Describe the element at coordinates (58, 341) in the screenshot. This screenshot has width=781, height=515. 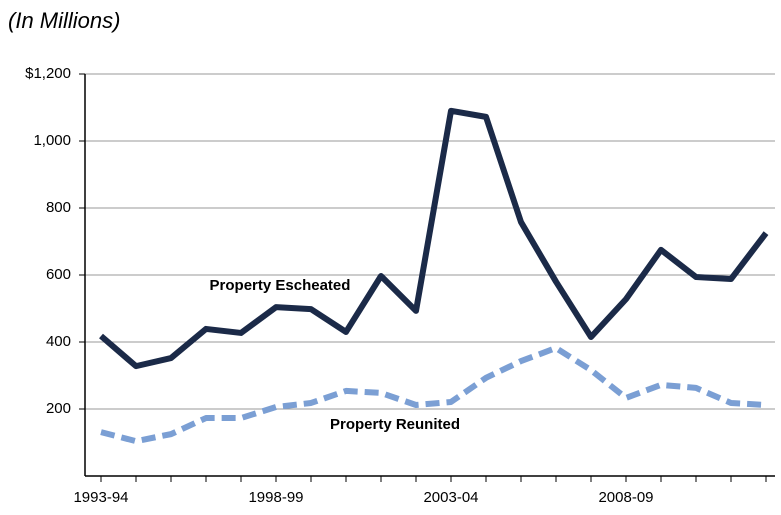
I see `y-tick-label: 400` at that location.